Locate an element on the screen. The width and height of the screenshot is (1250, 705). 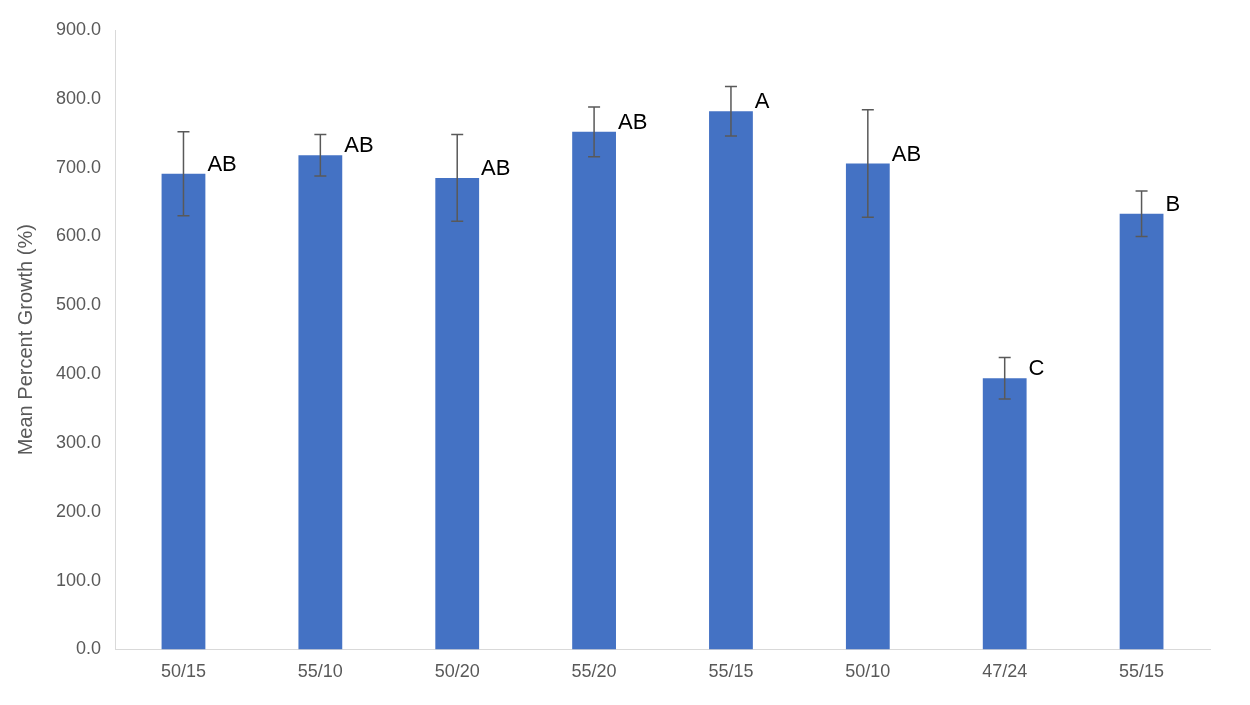
y-tick-label: 500.0 is located at coordinates (79, 304).